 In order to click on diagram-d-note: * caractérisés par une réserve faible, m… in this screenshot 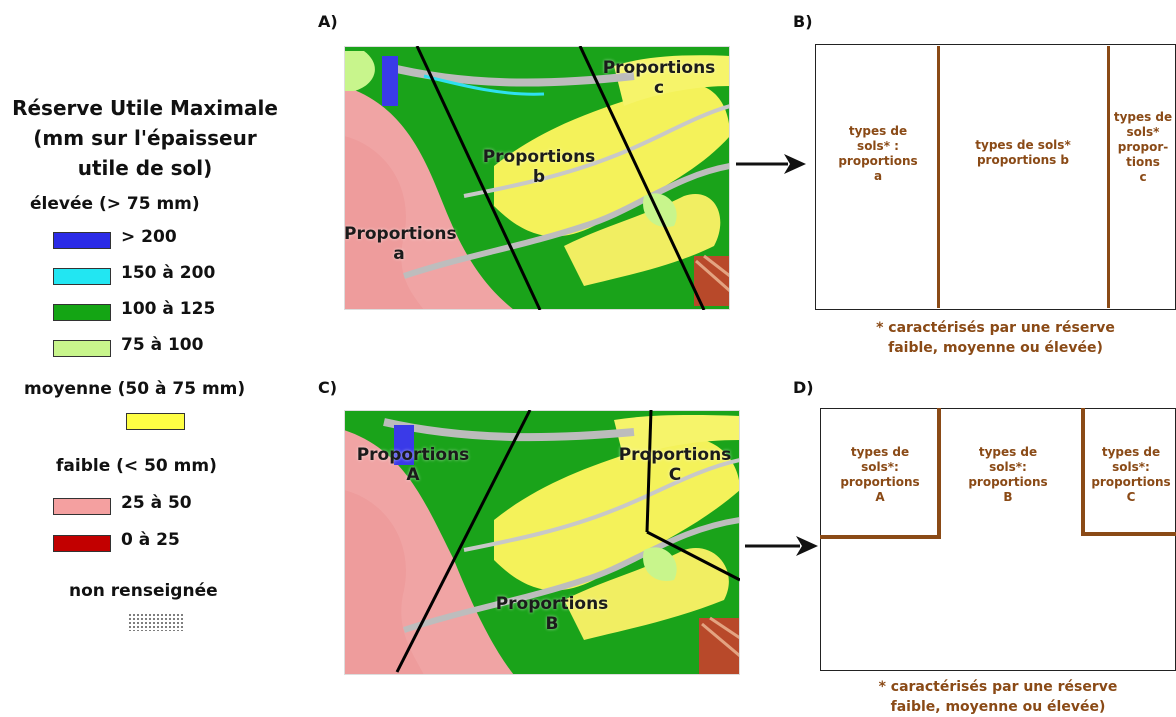, I will do `click(998, 697)`.